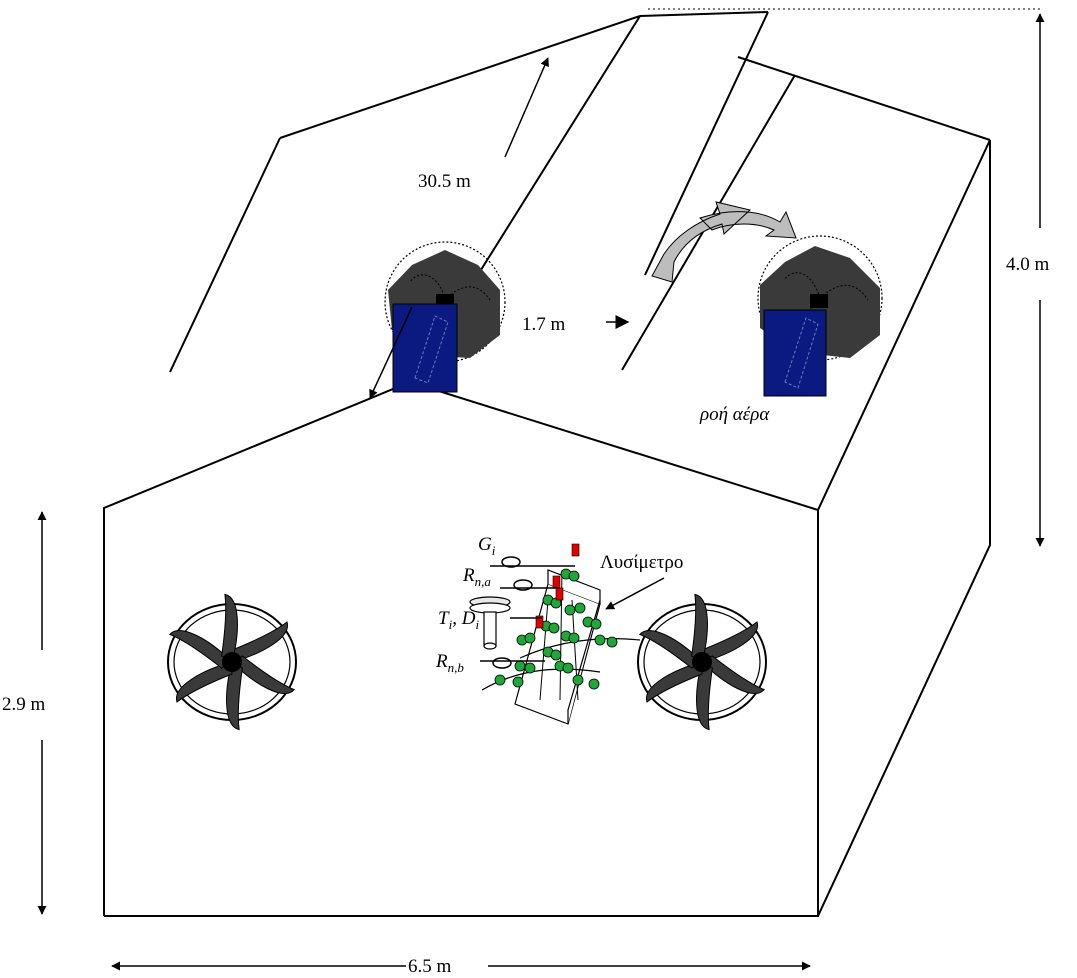 The height and width of the screenshot is (978, 1077). Describe the element at coordinates (864, 98) in the screenshot. I see `roof-right-back-edge` at that location.